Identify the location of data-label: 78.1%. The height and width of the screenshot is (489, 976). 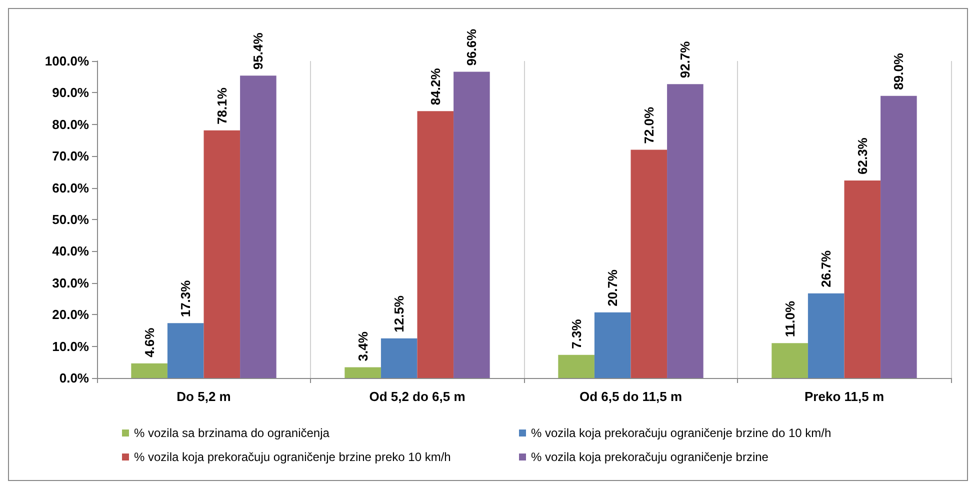
(222, 105).